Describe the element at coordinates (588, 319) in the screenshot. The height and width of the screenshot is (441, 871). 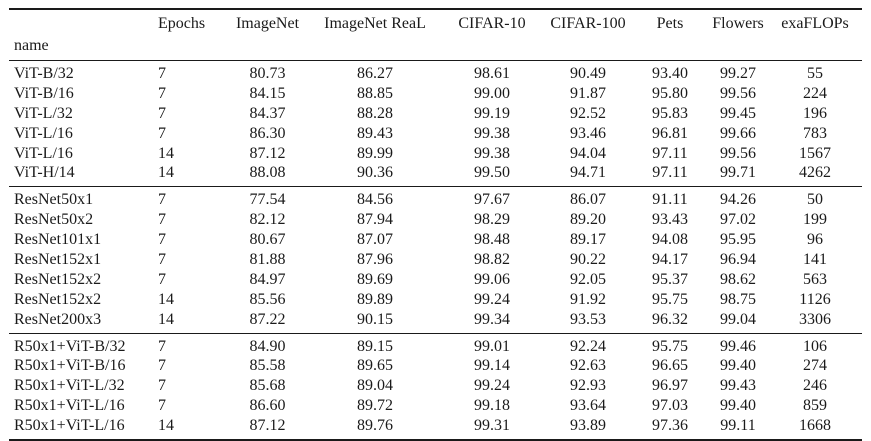
I see `value-cell: 93.53` at that location.